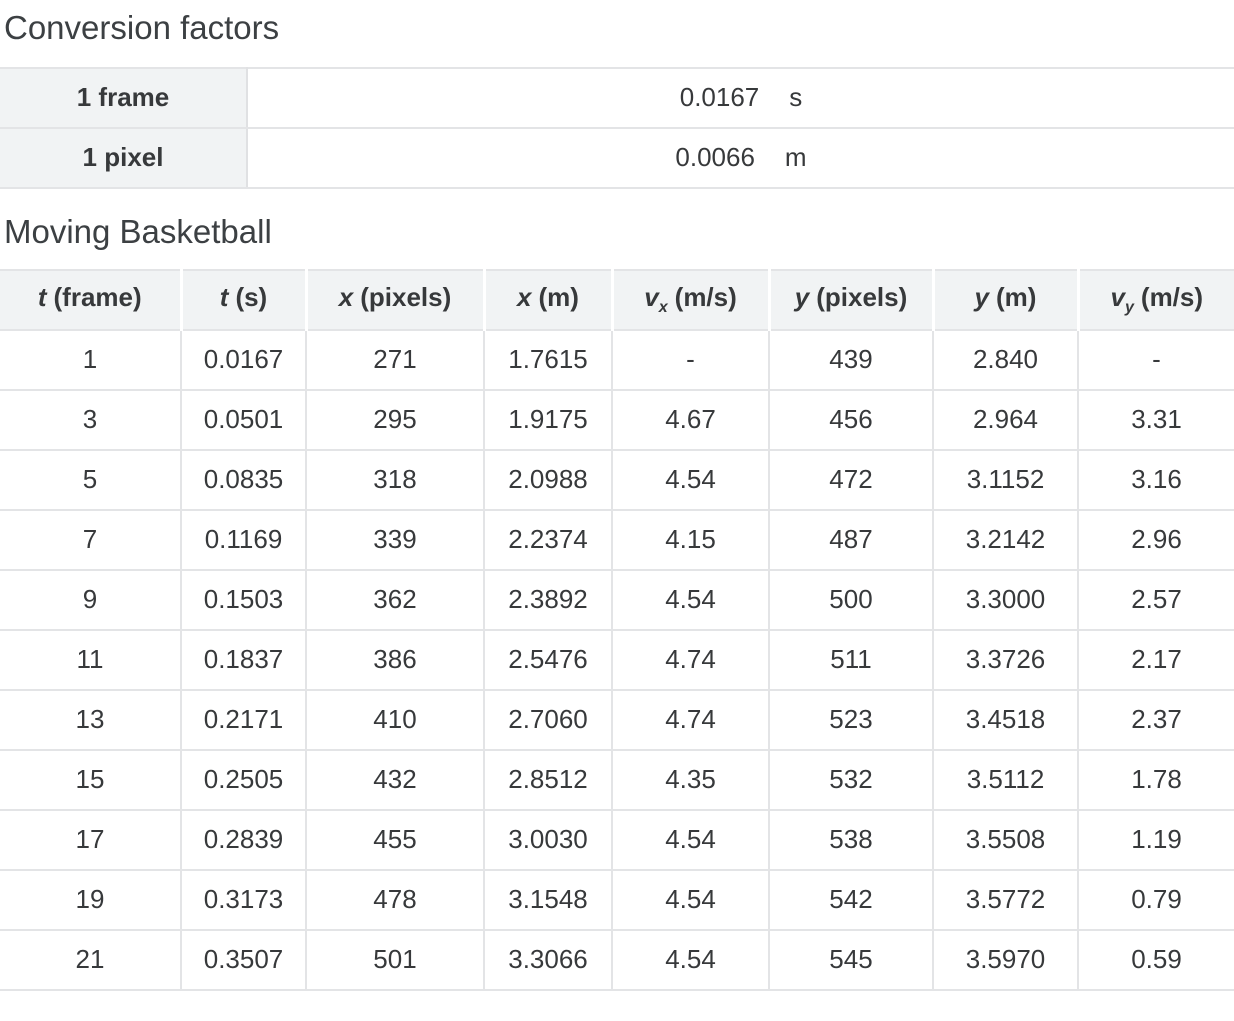 The height and width of the screenshot is (1021, 1234). Describe the element at coordinates (90, 720) in the screenshot. I see `table-cell: 13` at that location.